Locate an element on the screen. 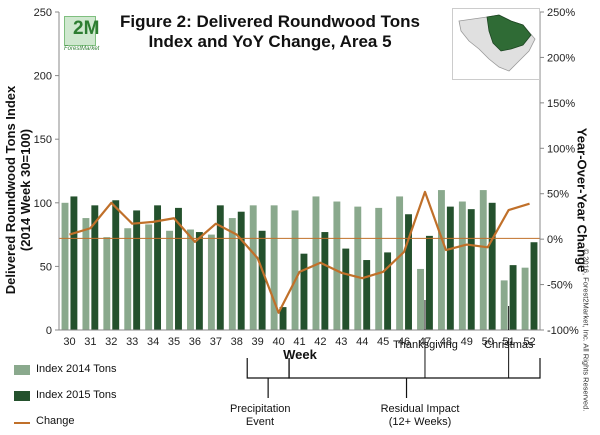 The width and height of the screenshot is (600, 435). x-tick-label: 38 is located at coordinates (237, 342).